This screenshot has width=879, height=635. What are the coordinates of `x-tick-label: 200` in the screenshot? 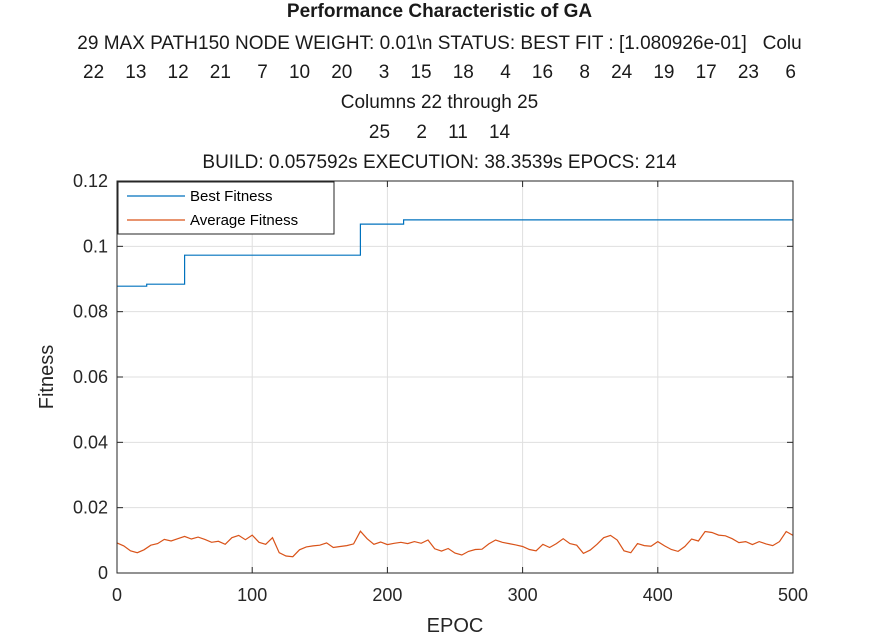 It's located at (387, 595).